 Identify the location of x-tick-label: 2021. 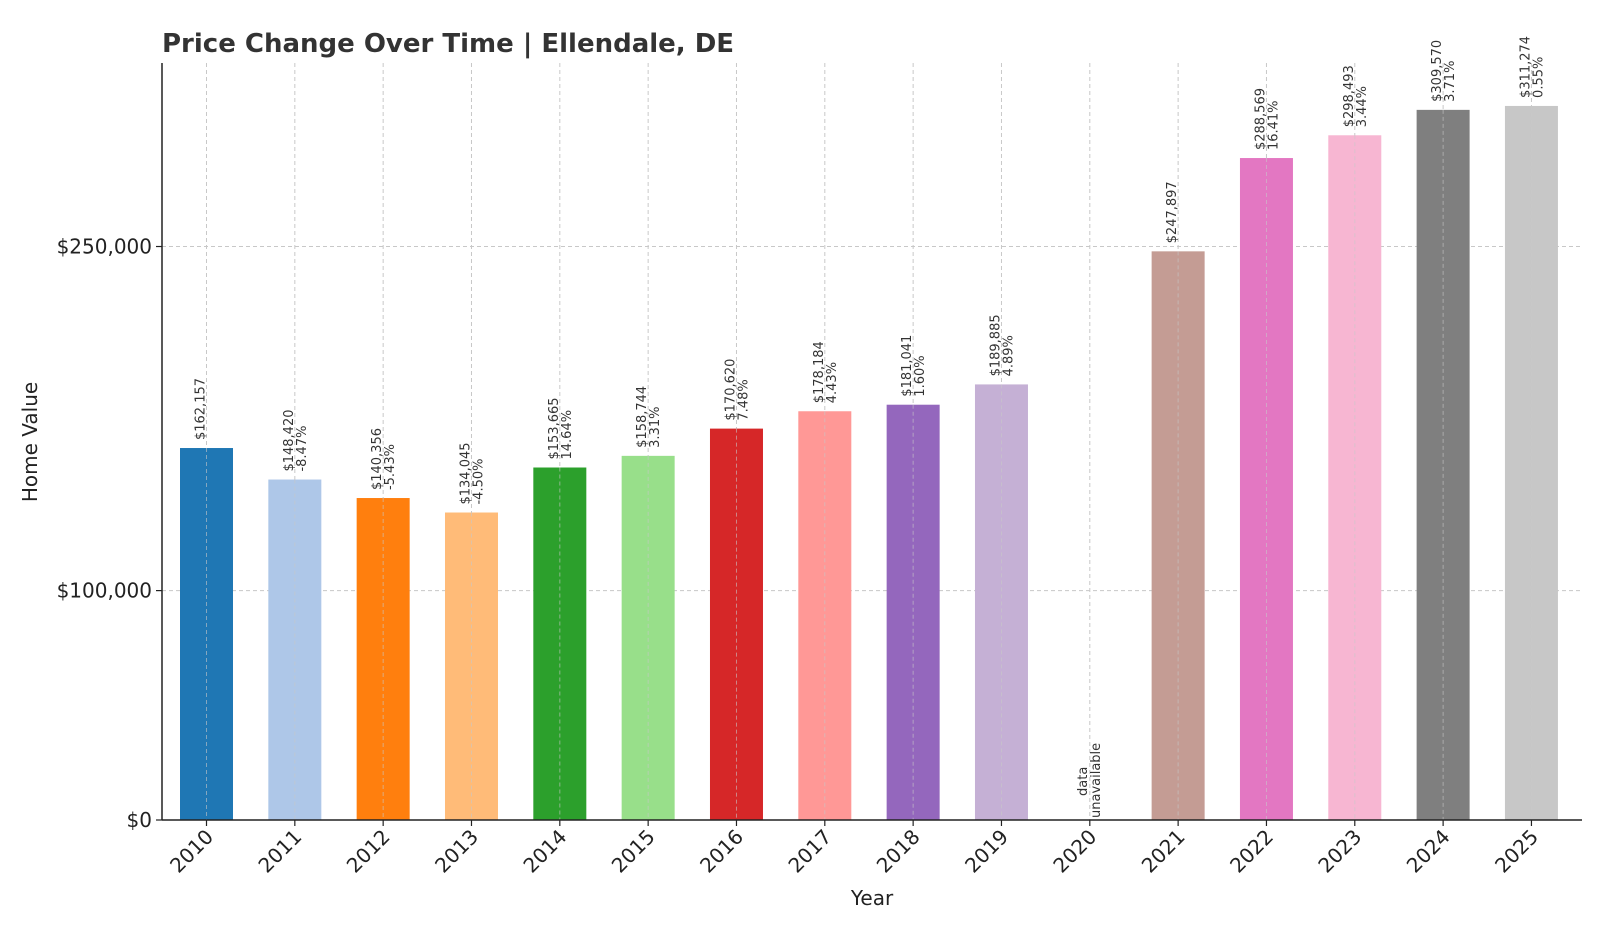
(1163, 851).